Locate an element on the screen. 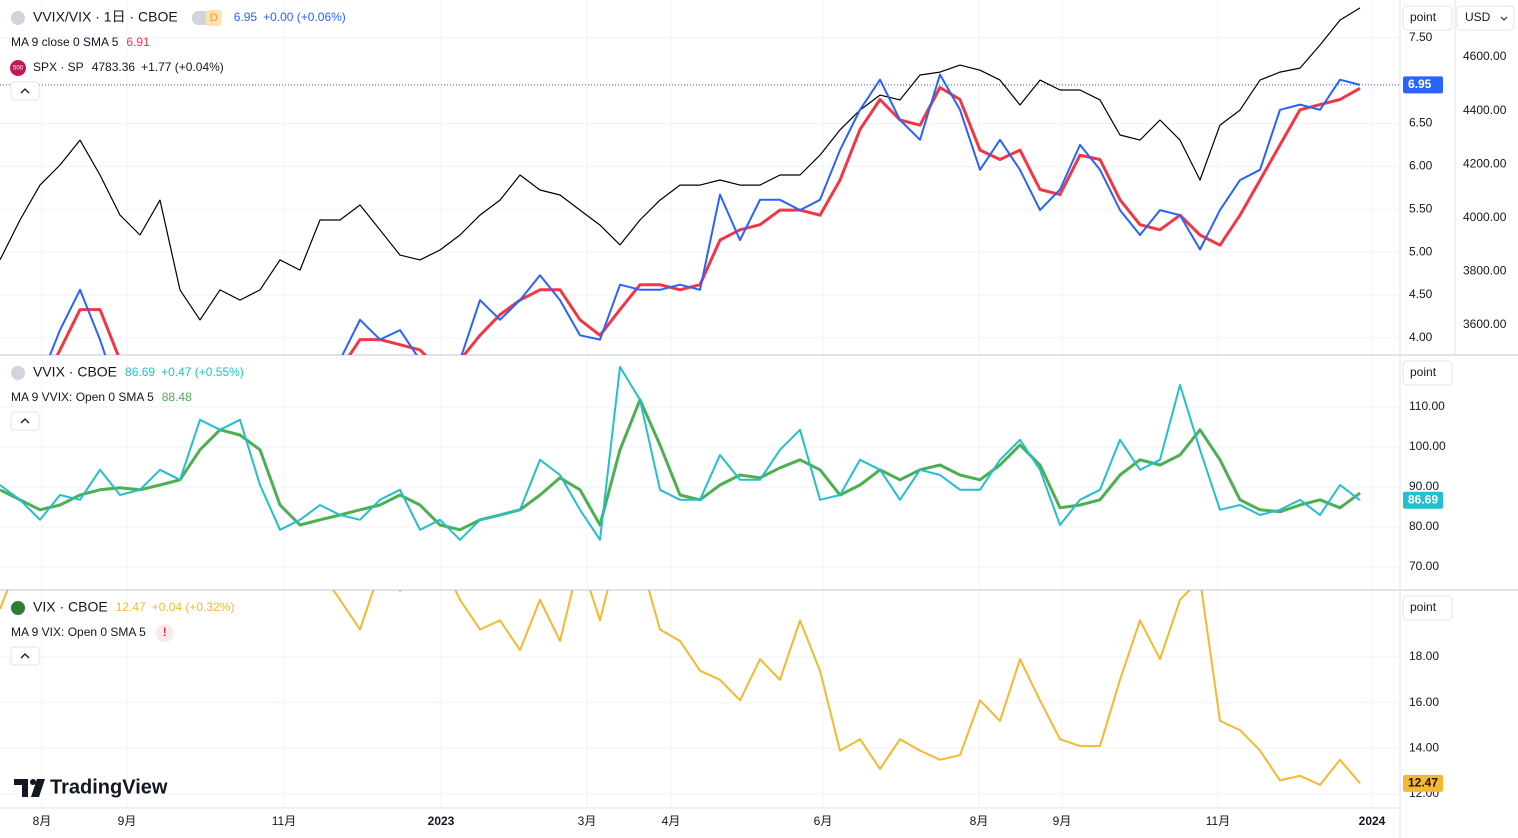 This screenshot has width=1518, height=838. legend-change: +0.47 (+0.55%) is located at coordinates (202, 372).